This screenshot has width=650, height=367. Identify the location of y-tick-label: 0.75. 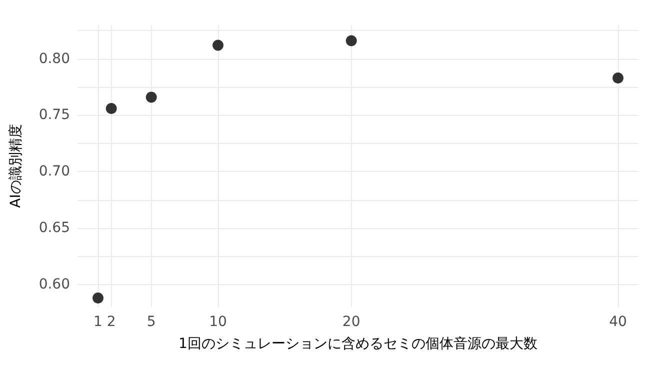
(54, 115).